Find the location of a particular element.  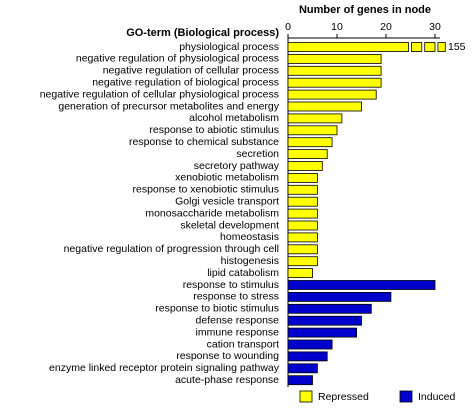

y-tick-label: response to stimulus is located at coordinates (231, 285).